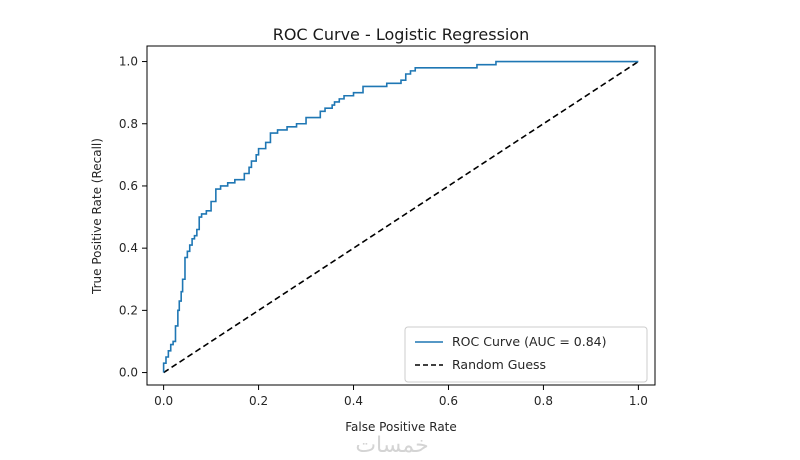  I want to click on legend-label-roc: ROC Curve (AUC = 0.84), so click(529, 341).